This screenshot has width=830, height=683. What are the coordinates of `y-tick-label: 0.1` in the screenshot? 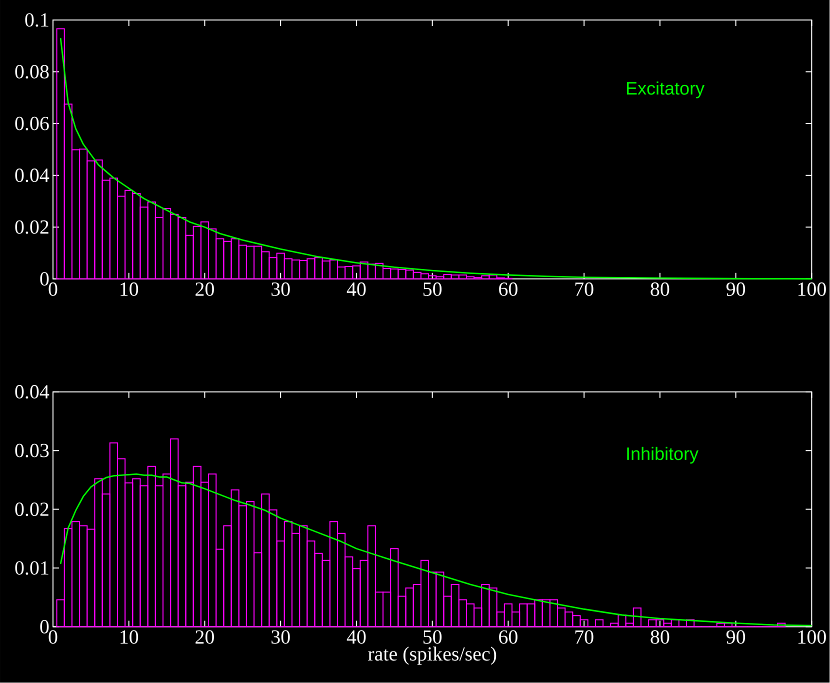 It's located at (36, 20).